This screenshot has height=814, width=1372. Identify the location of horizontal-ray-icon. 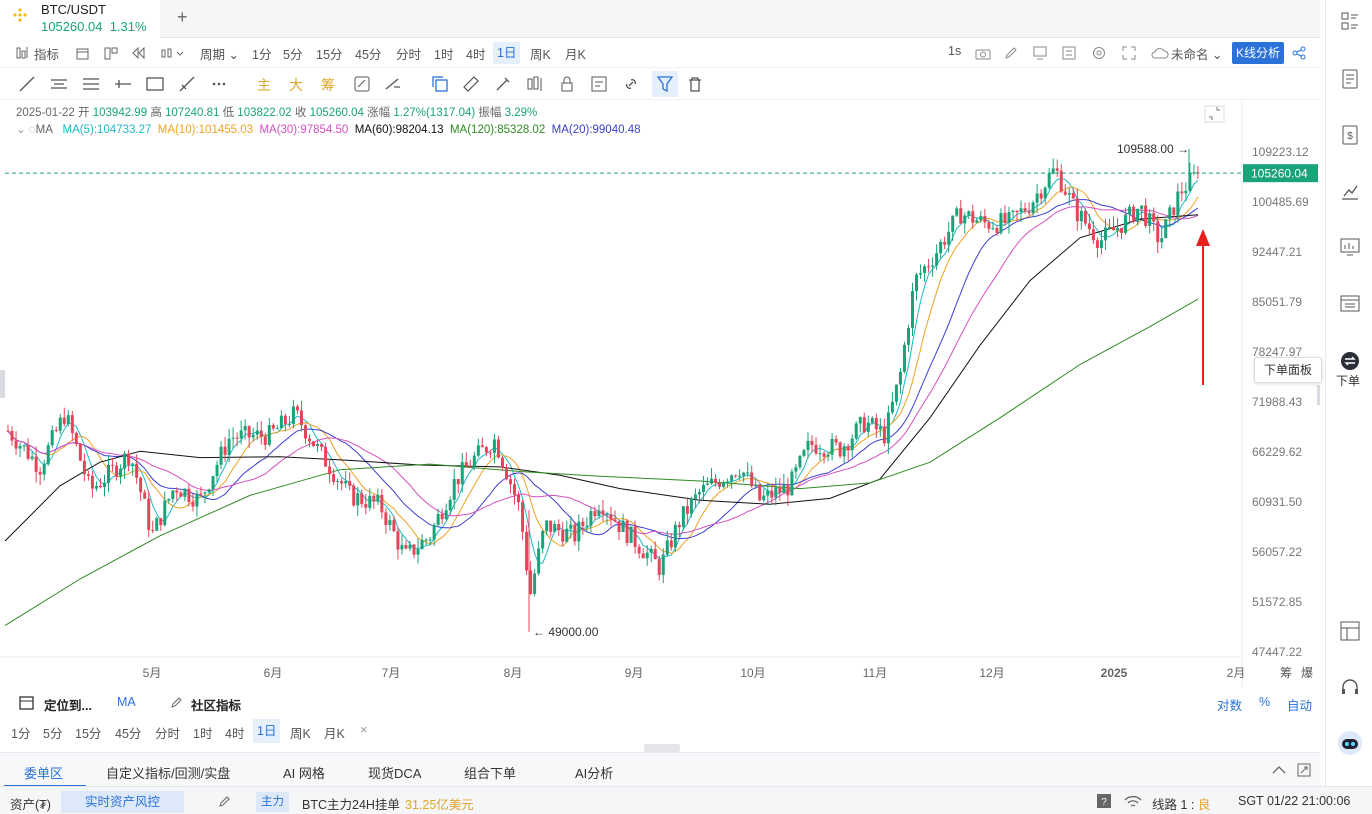
(59, 84).